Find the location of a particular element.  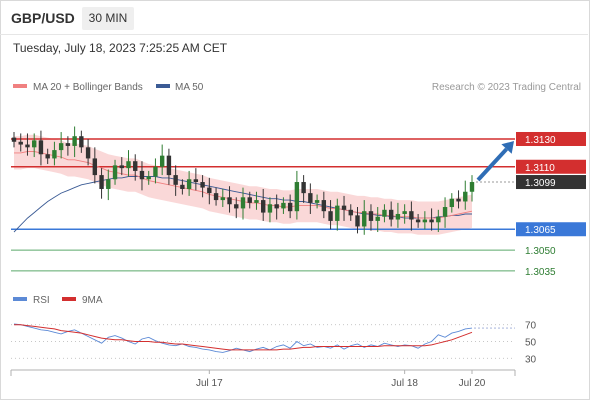

rsi-tick-label: 70 is located at coordinates (531, 326).